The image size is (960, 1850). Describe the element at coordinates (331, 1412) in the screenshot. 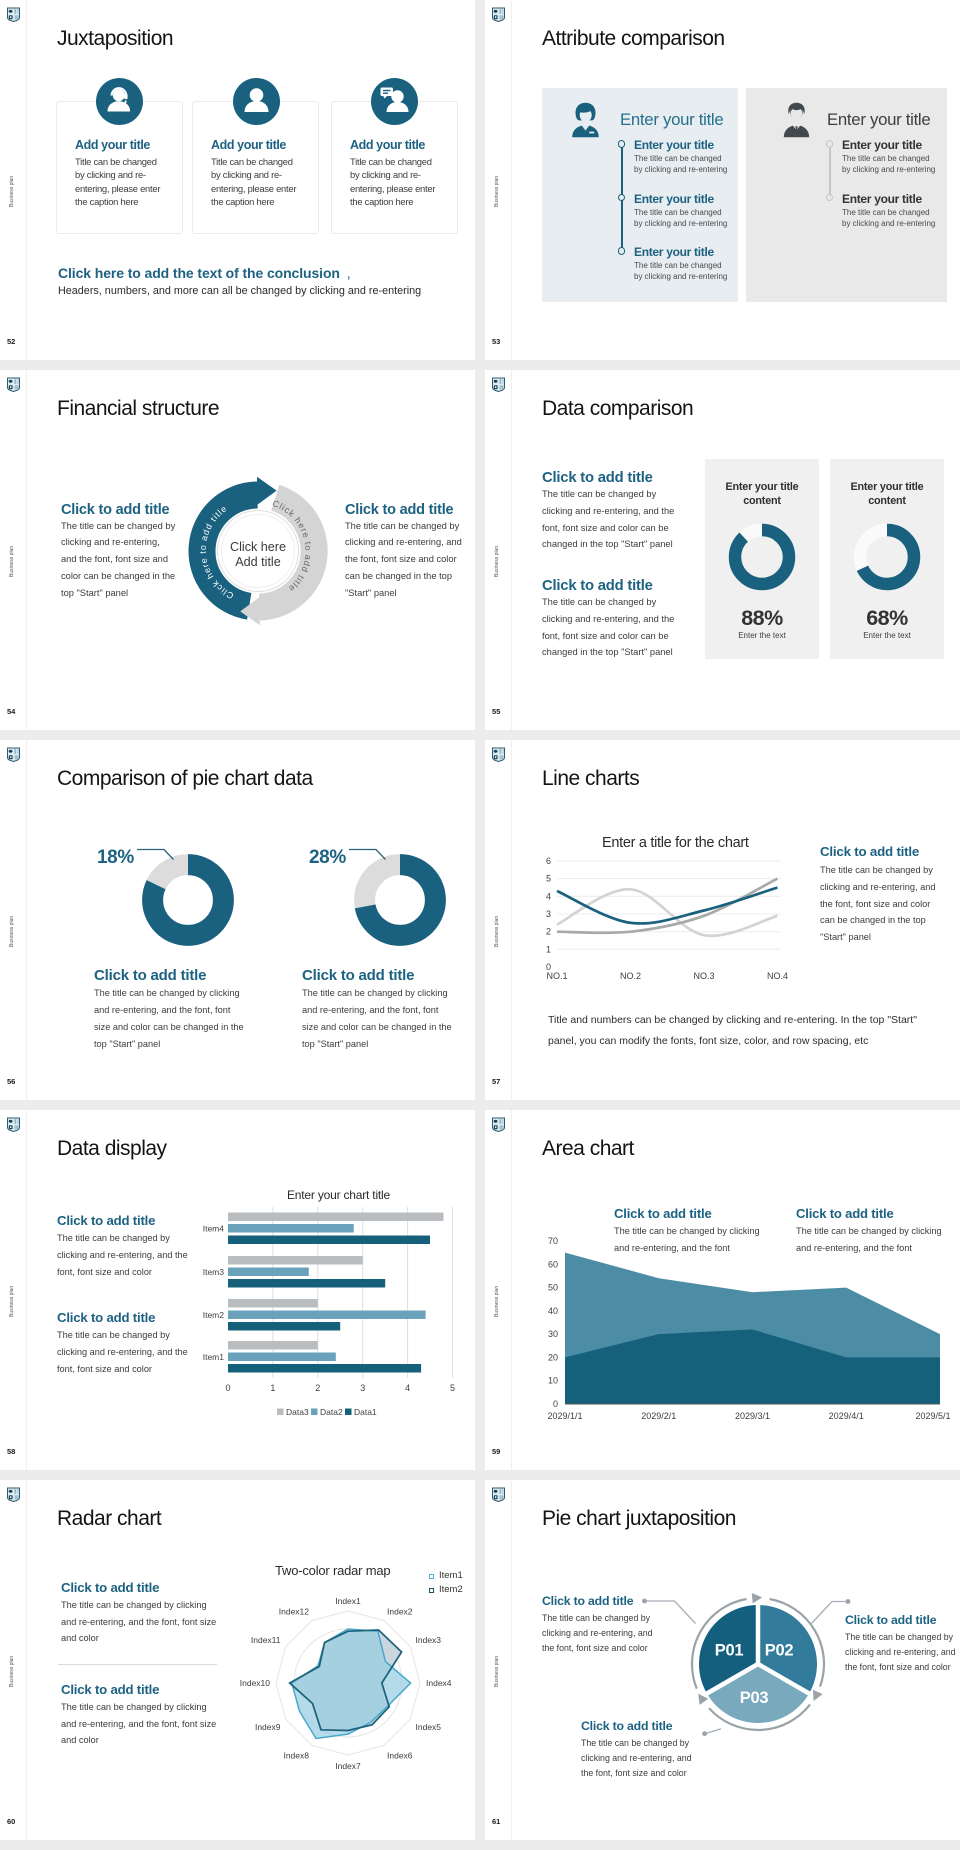

I see `svg-text: Data2` at that location.